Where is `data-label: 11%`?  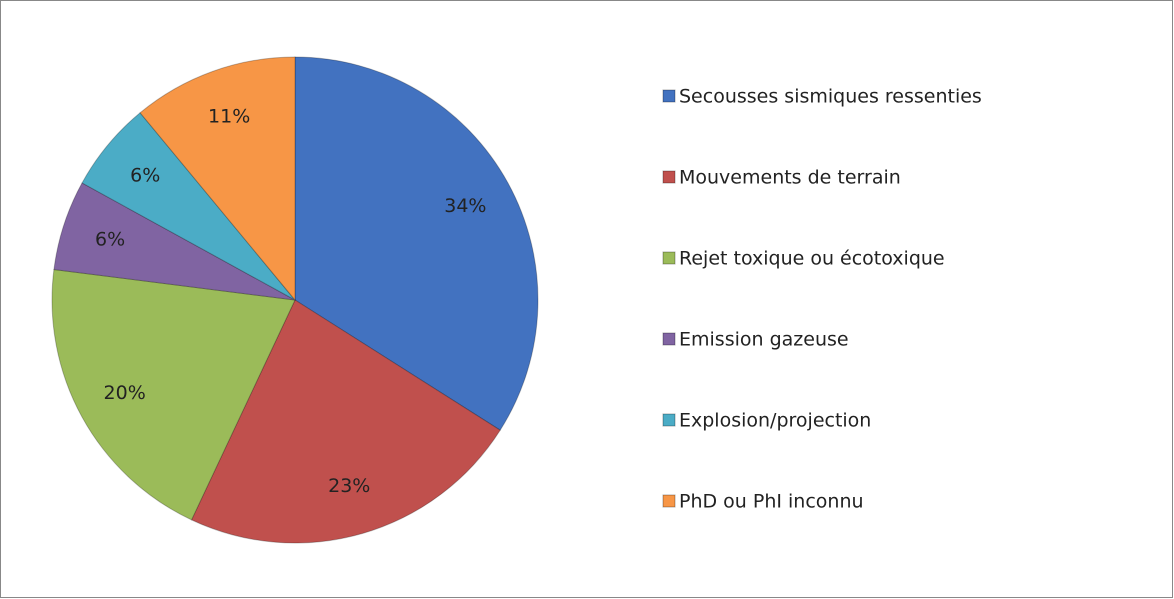 data-label: 11% is located at coordinates (229, 117).